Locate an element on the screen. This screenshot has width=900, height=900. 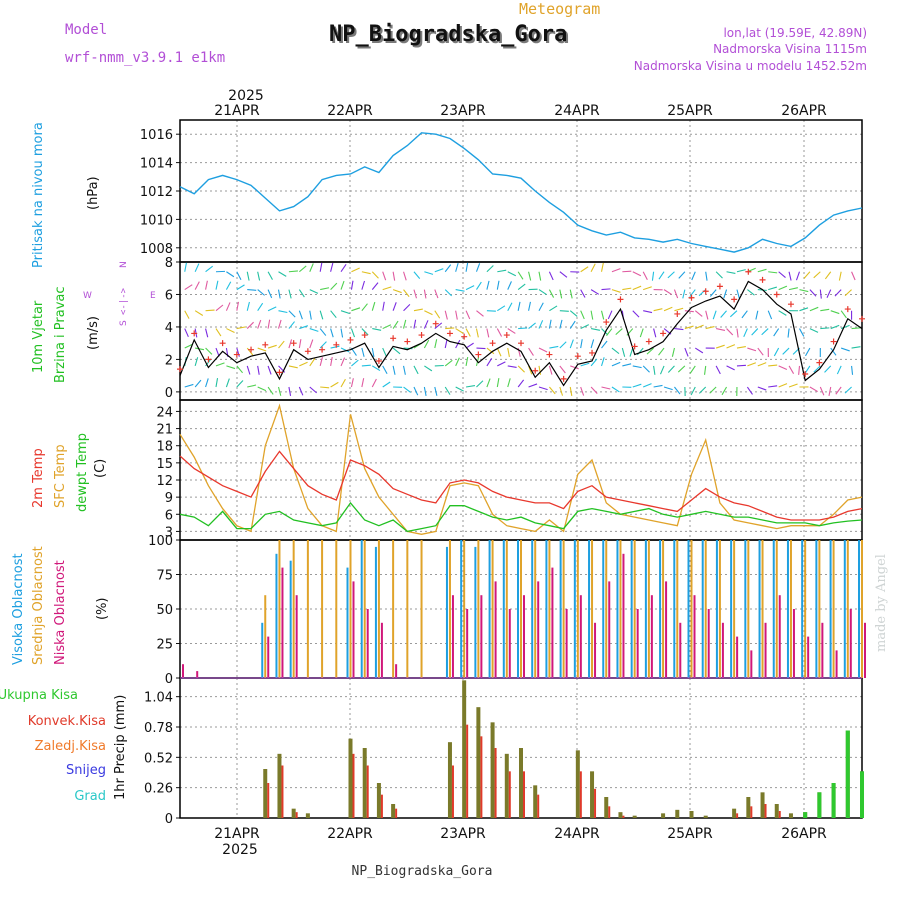
y-tick-label: 1014 is located at coordinates (156, 164).